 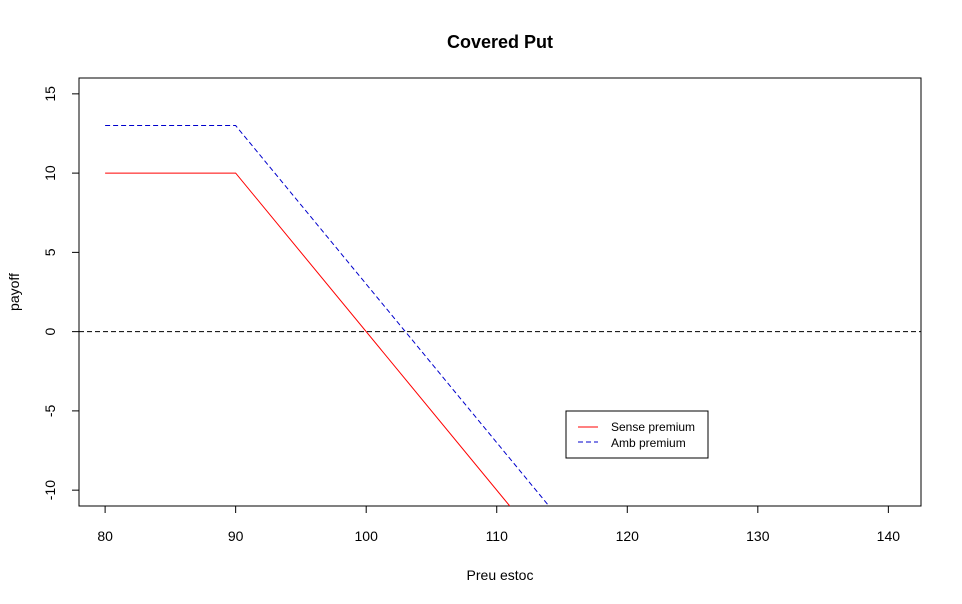 What do you see at coordinates (499, 524) in the screenshot?
I see `x-axis: 80 90 100 110 120 130 140` at bounding box center [499, 524].